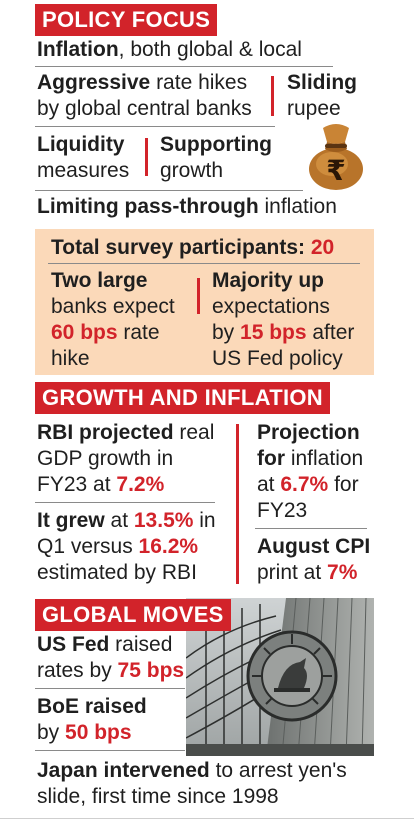  What do you see at coordinates (282, 510) in the screenshot?
I see `fy23-label: FY23` at bounding box center [282, 510].